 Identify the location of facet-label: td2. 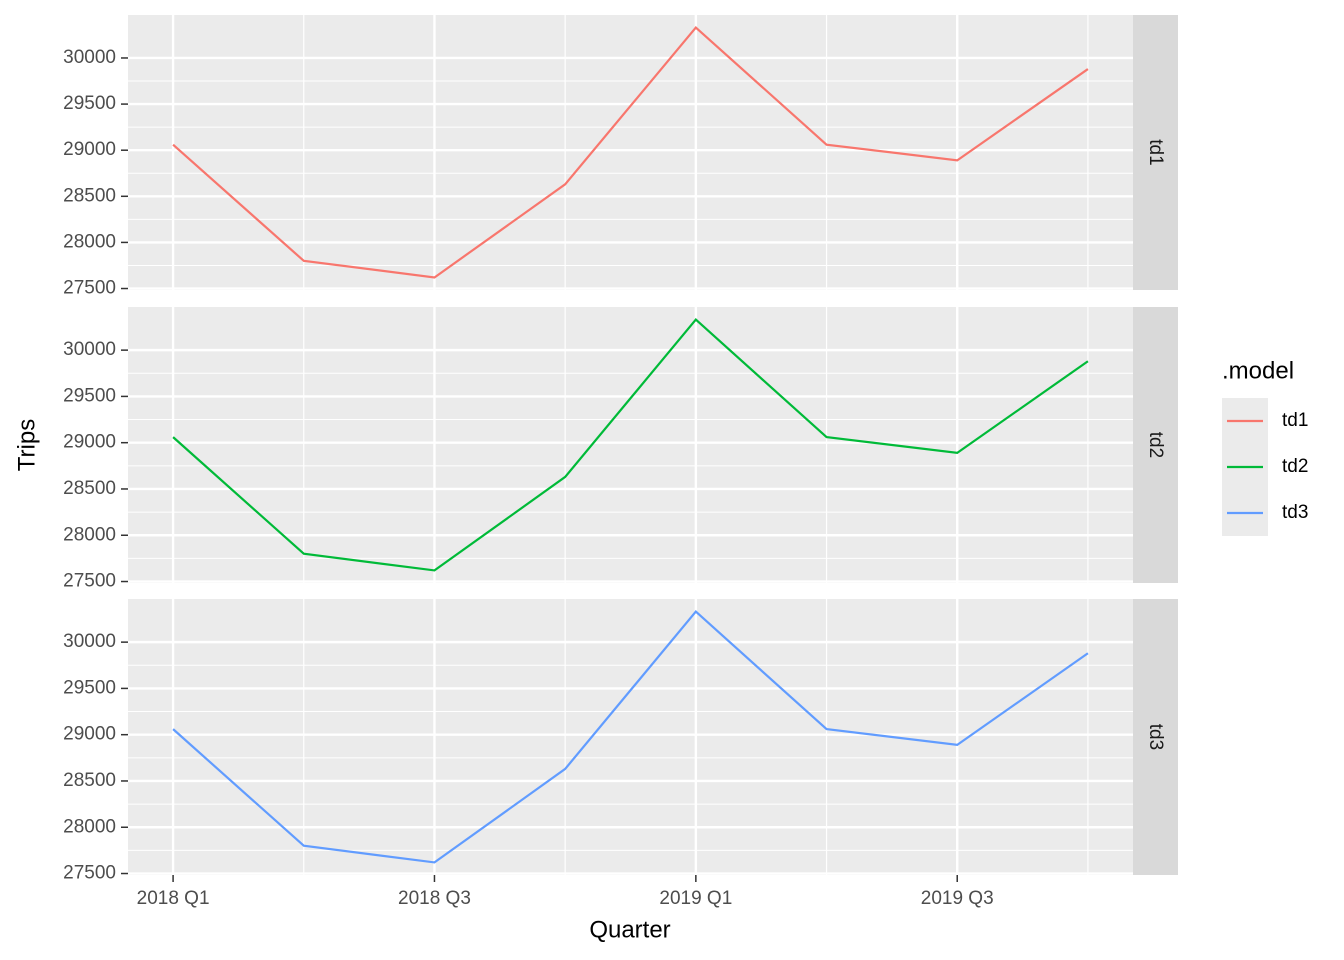
(1155, 445).